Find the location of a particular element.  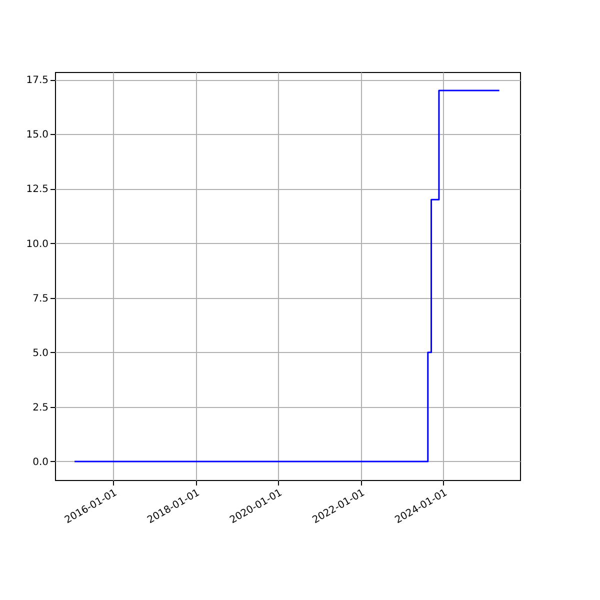

y-tick-label: 2.5 is located at coordinates (40, 408).